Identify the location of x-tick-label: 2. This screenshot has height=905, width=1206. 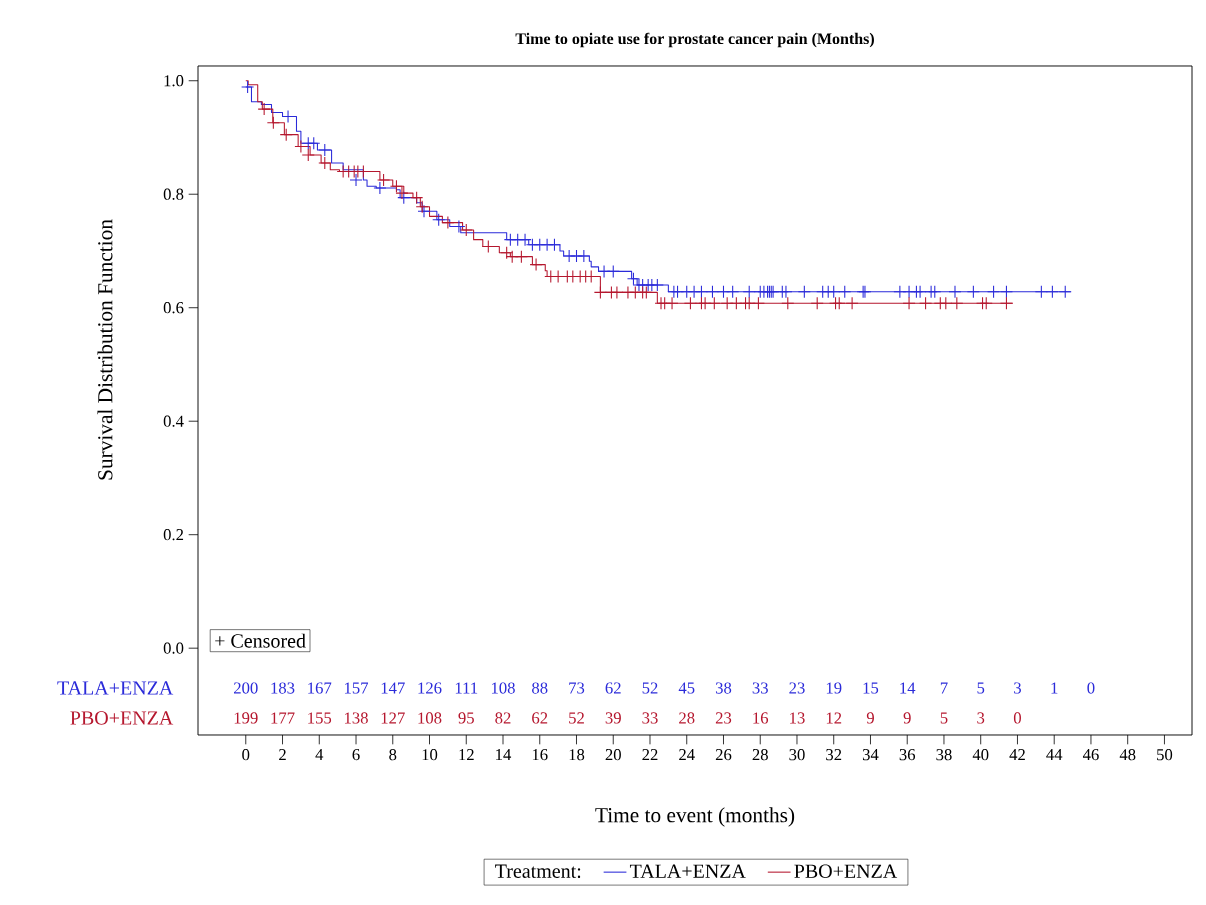
(282, 755).